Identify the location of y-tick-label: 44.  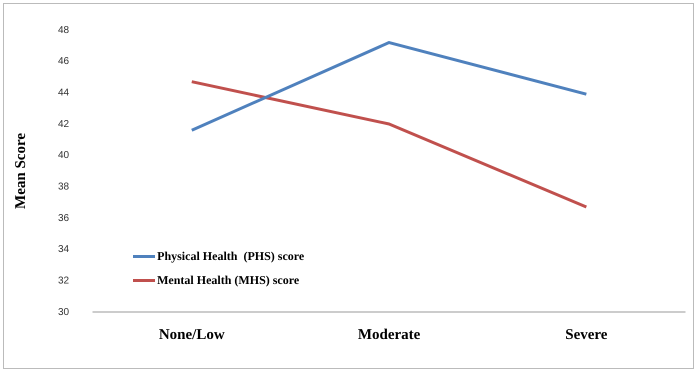
(64, 92).